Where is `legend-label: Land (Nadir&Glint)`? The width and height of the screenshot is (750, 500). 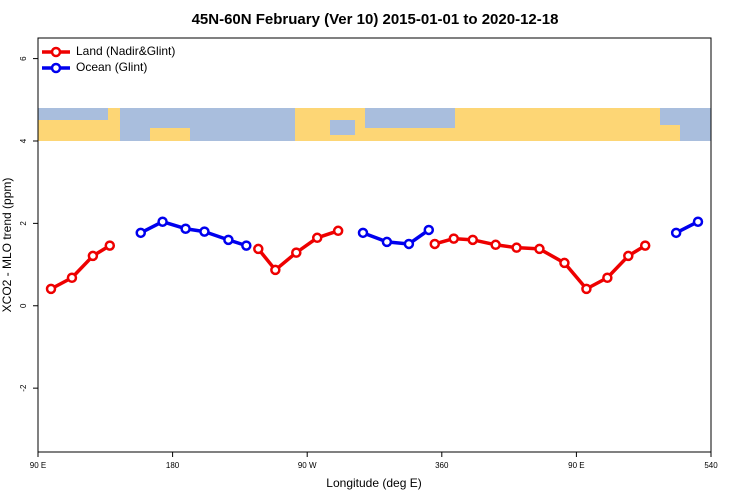 legend-label: Land (Nadir&Glint) is located at coordinates (125, 51).